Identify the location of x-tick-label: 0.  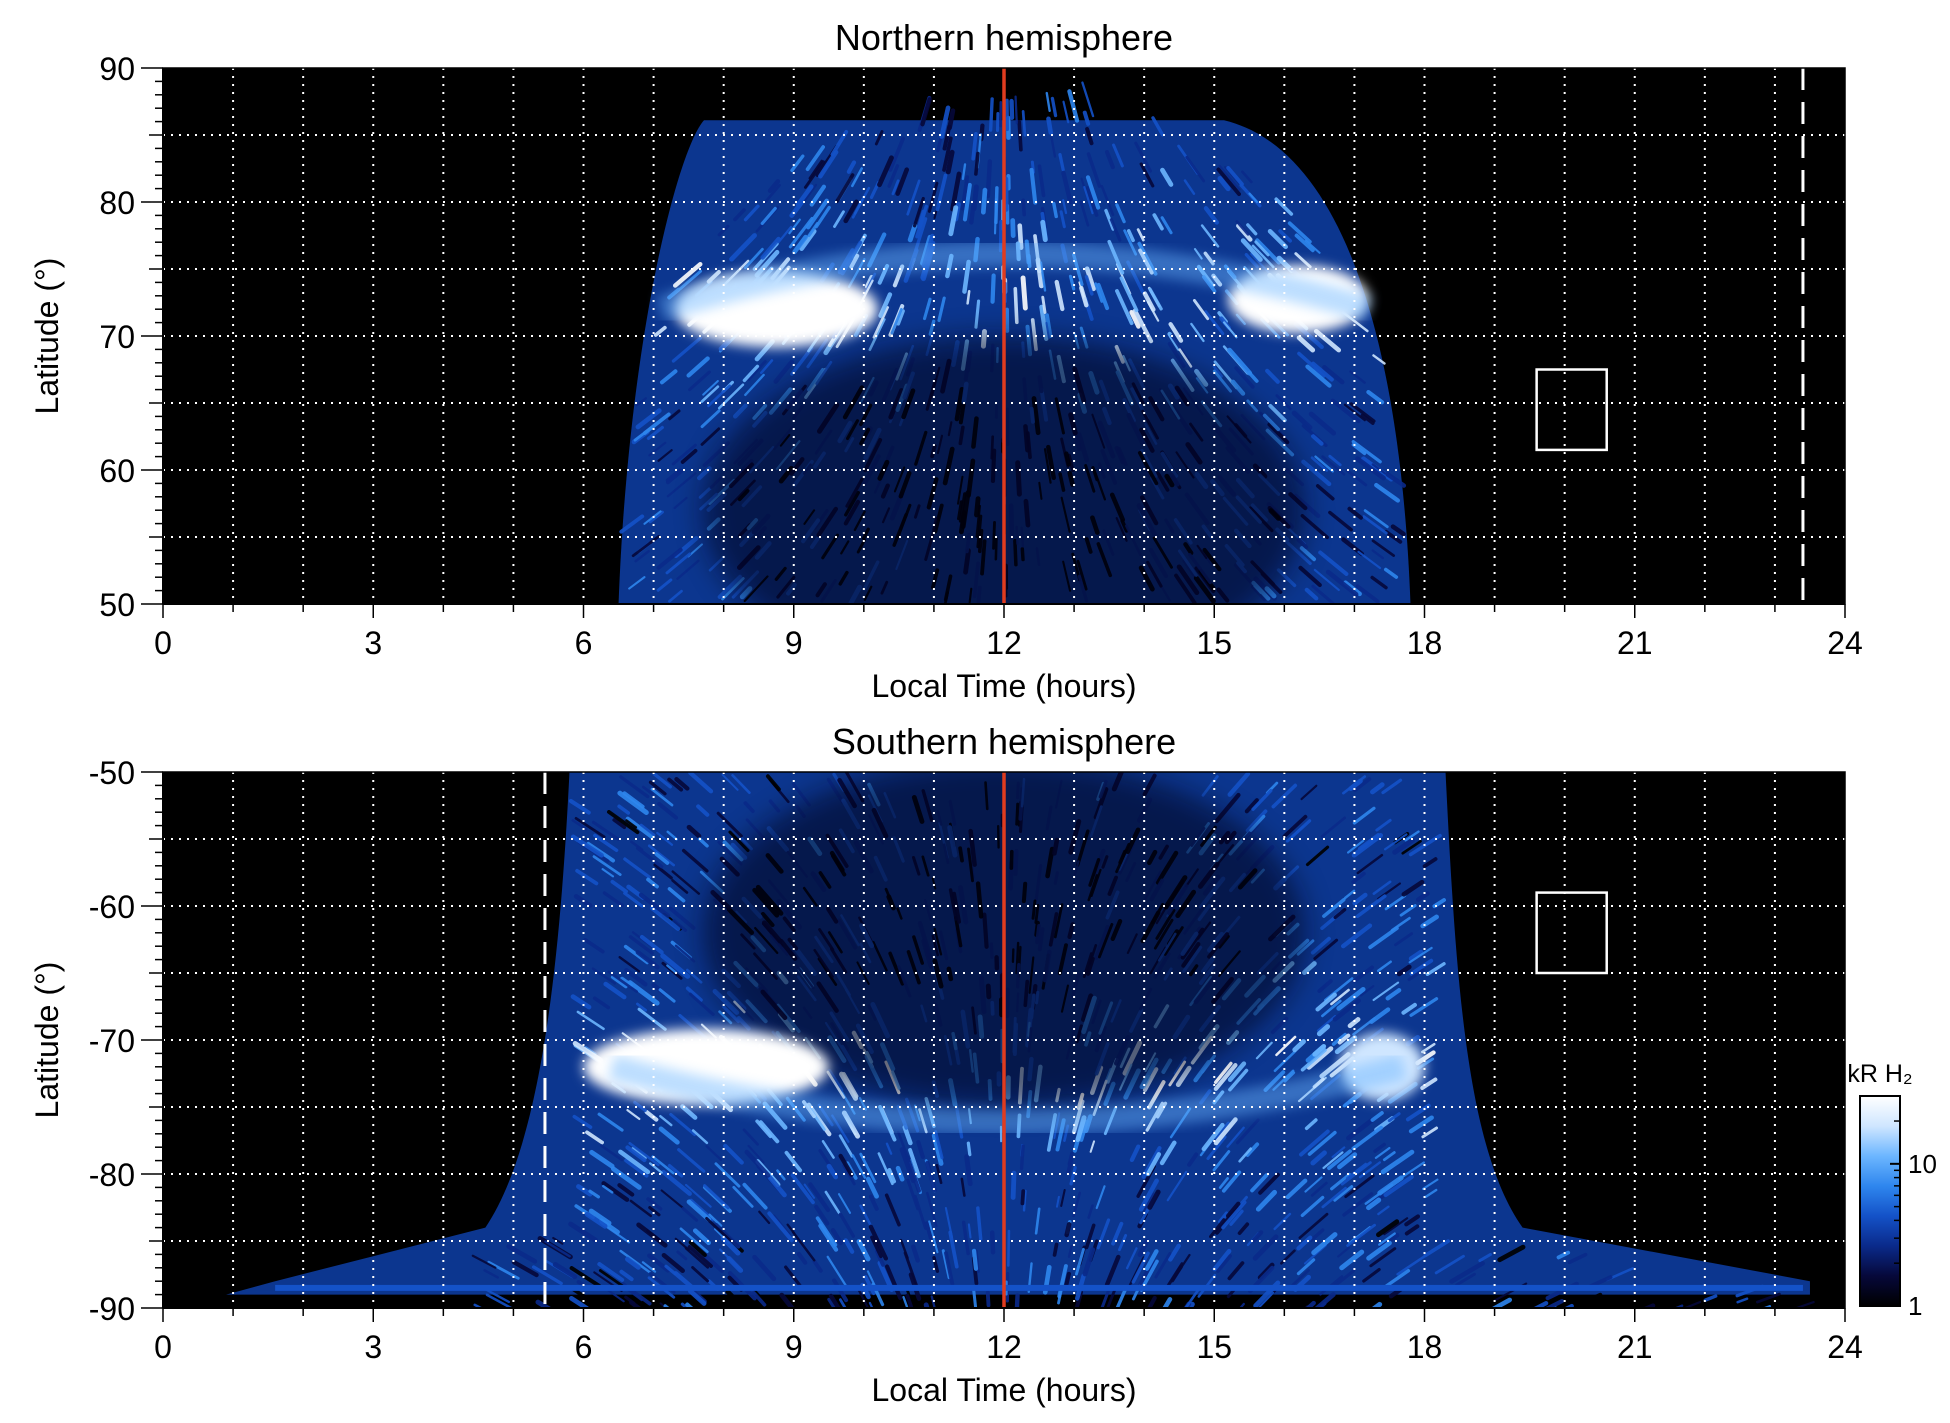
(163, 643).